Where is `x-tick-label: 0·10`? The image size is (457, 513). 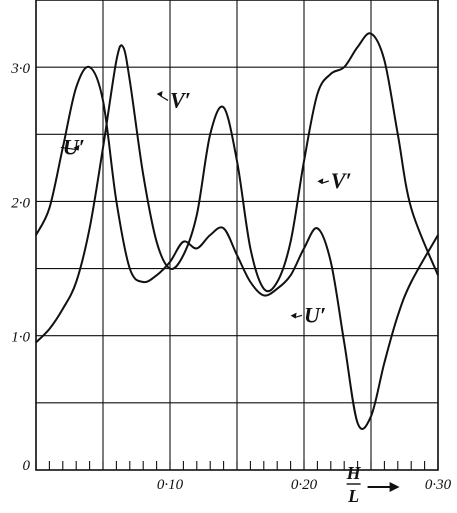 x-tick-label: 0·10 is located at coordinates (170, 485).